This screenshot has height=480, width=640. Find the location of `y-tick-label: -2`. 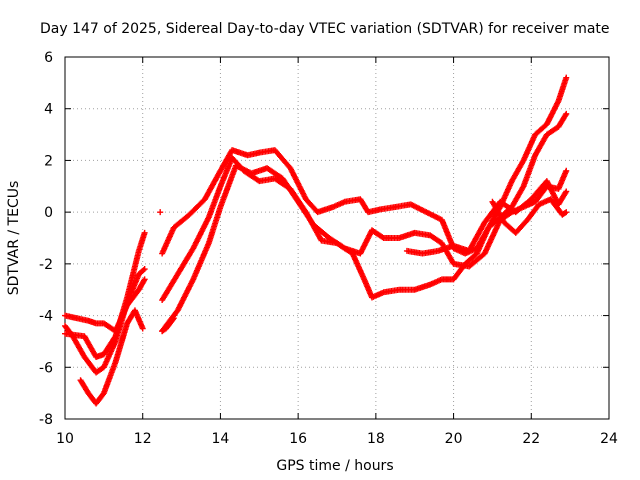

y-tick-label: -2 is located at coordinates (46, 265).